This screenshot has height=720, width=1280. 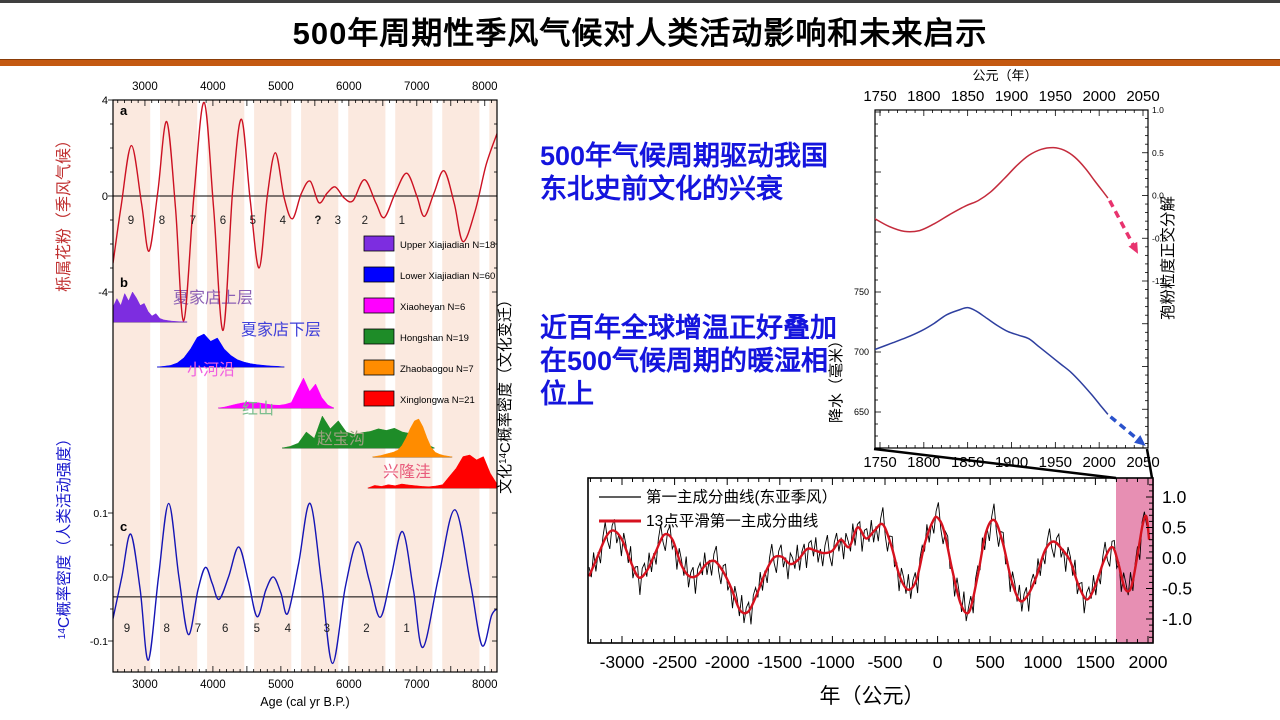 I want to click on culture-hist-xiaoheyan, so click(x=276, y=393).